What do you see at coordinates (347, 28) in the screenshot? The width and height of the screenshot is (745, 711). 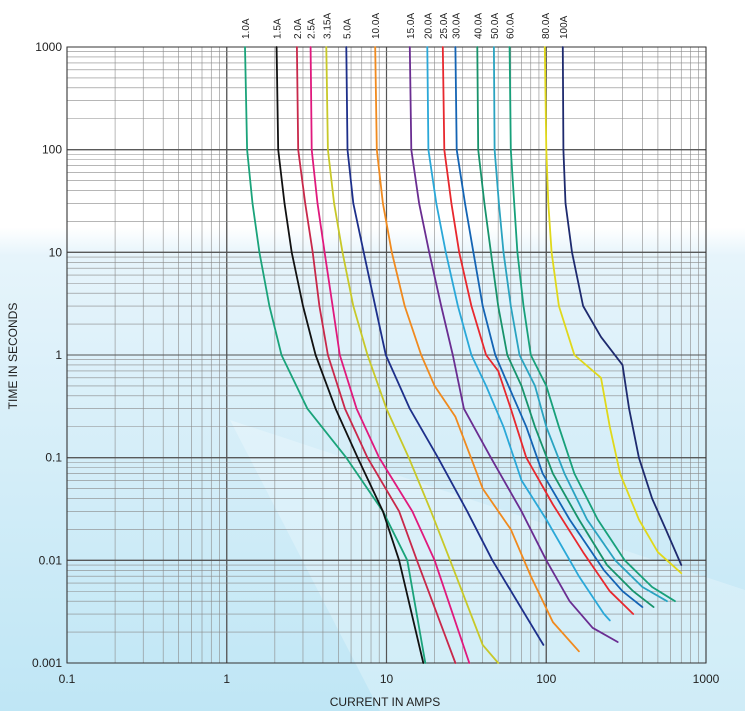 I see `series-label: 5.0A` at bounding box center [347, 28].